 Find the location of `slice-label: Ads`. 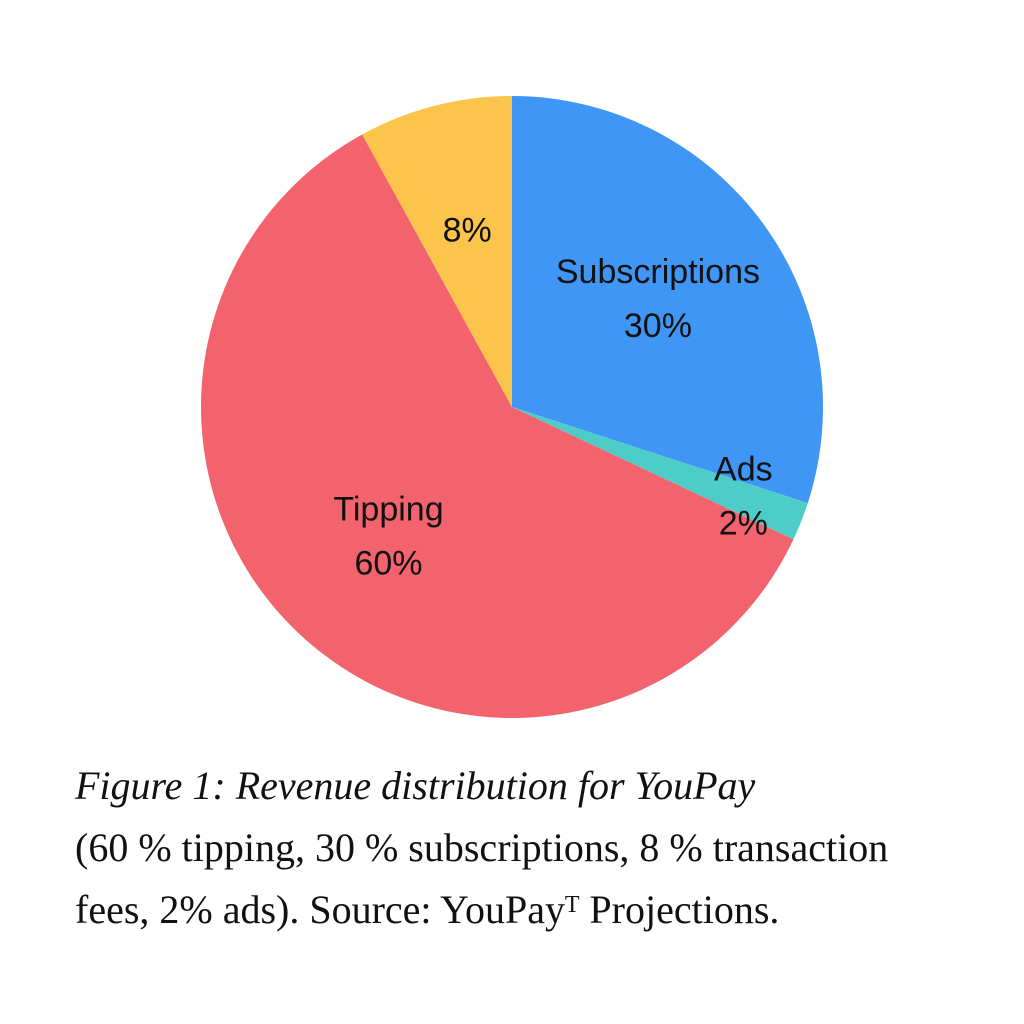

slice-label: Ads is located at coordinates (743, 470).